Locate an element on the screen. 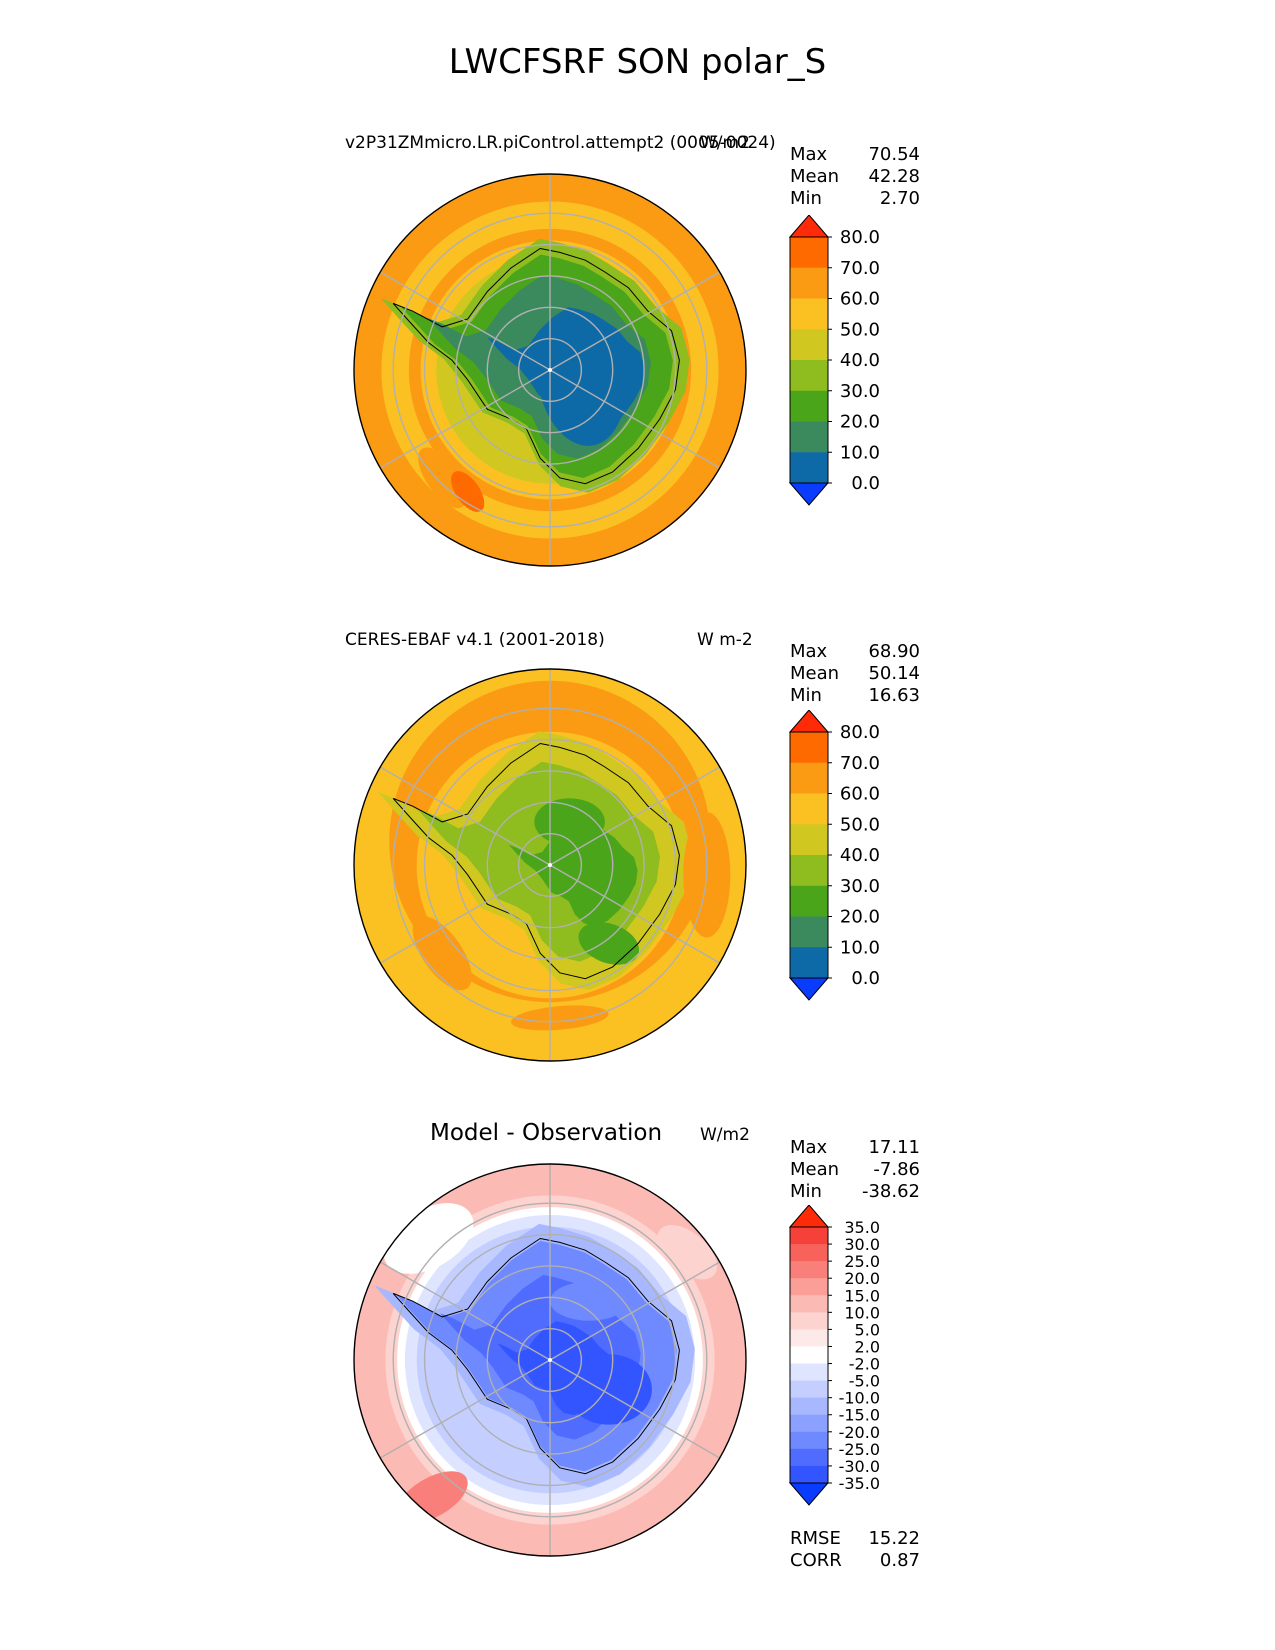  field-colorbar: 80.0 70.0 60.0 50.0 40.0 30.0 20.0 10.0 0.0 is located at coordinates (834, 855).